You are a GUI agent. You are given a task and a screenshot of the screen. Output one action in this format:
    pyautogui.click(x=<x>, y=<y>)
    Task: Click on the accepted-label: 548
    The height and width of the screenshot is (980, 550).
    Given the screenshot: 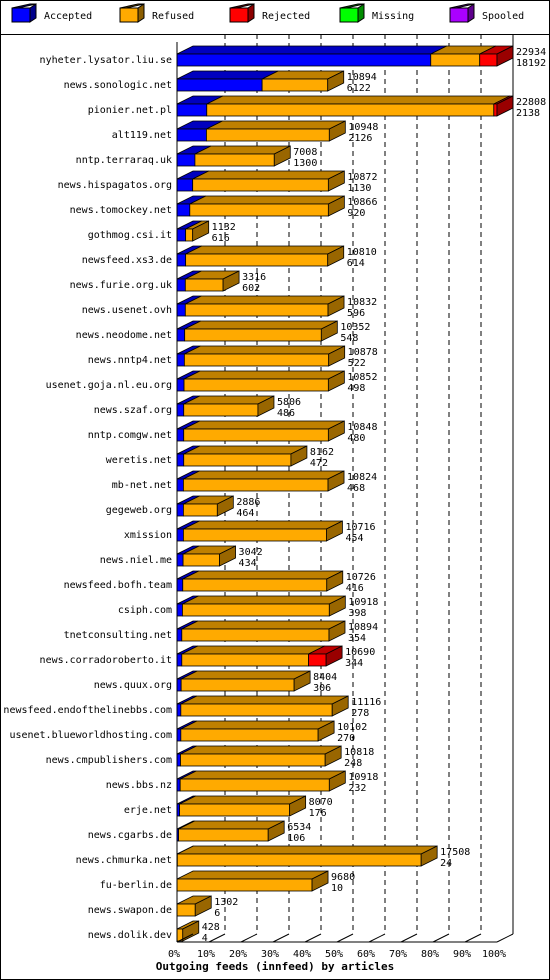 What is the action you would take?
    pyautogui.click(x=349, y=338)
    